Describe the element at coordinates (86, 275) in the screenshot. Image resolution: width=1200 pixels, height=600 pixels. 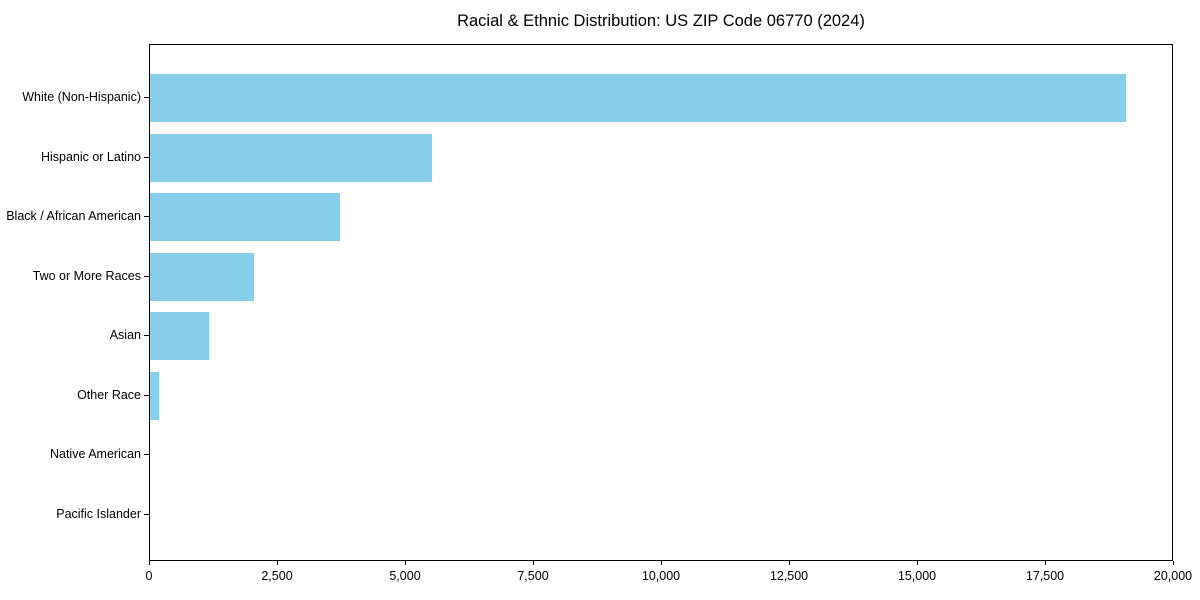
I see `y-axis-label: Two or More Races` at that location.